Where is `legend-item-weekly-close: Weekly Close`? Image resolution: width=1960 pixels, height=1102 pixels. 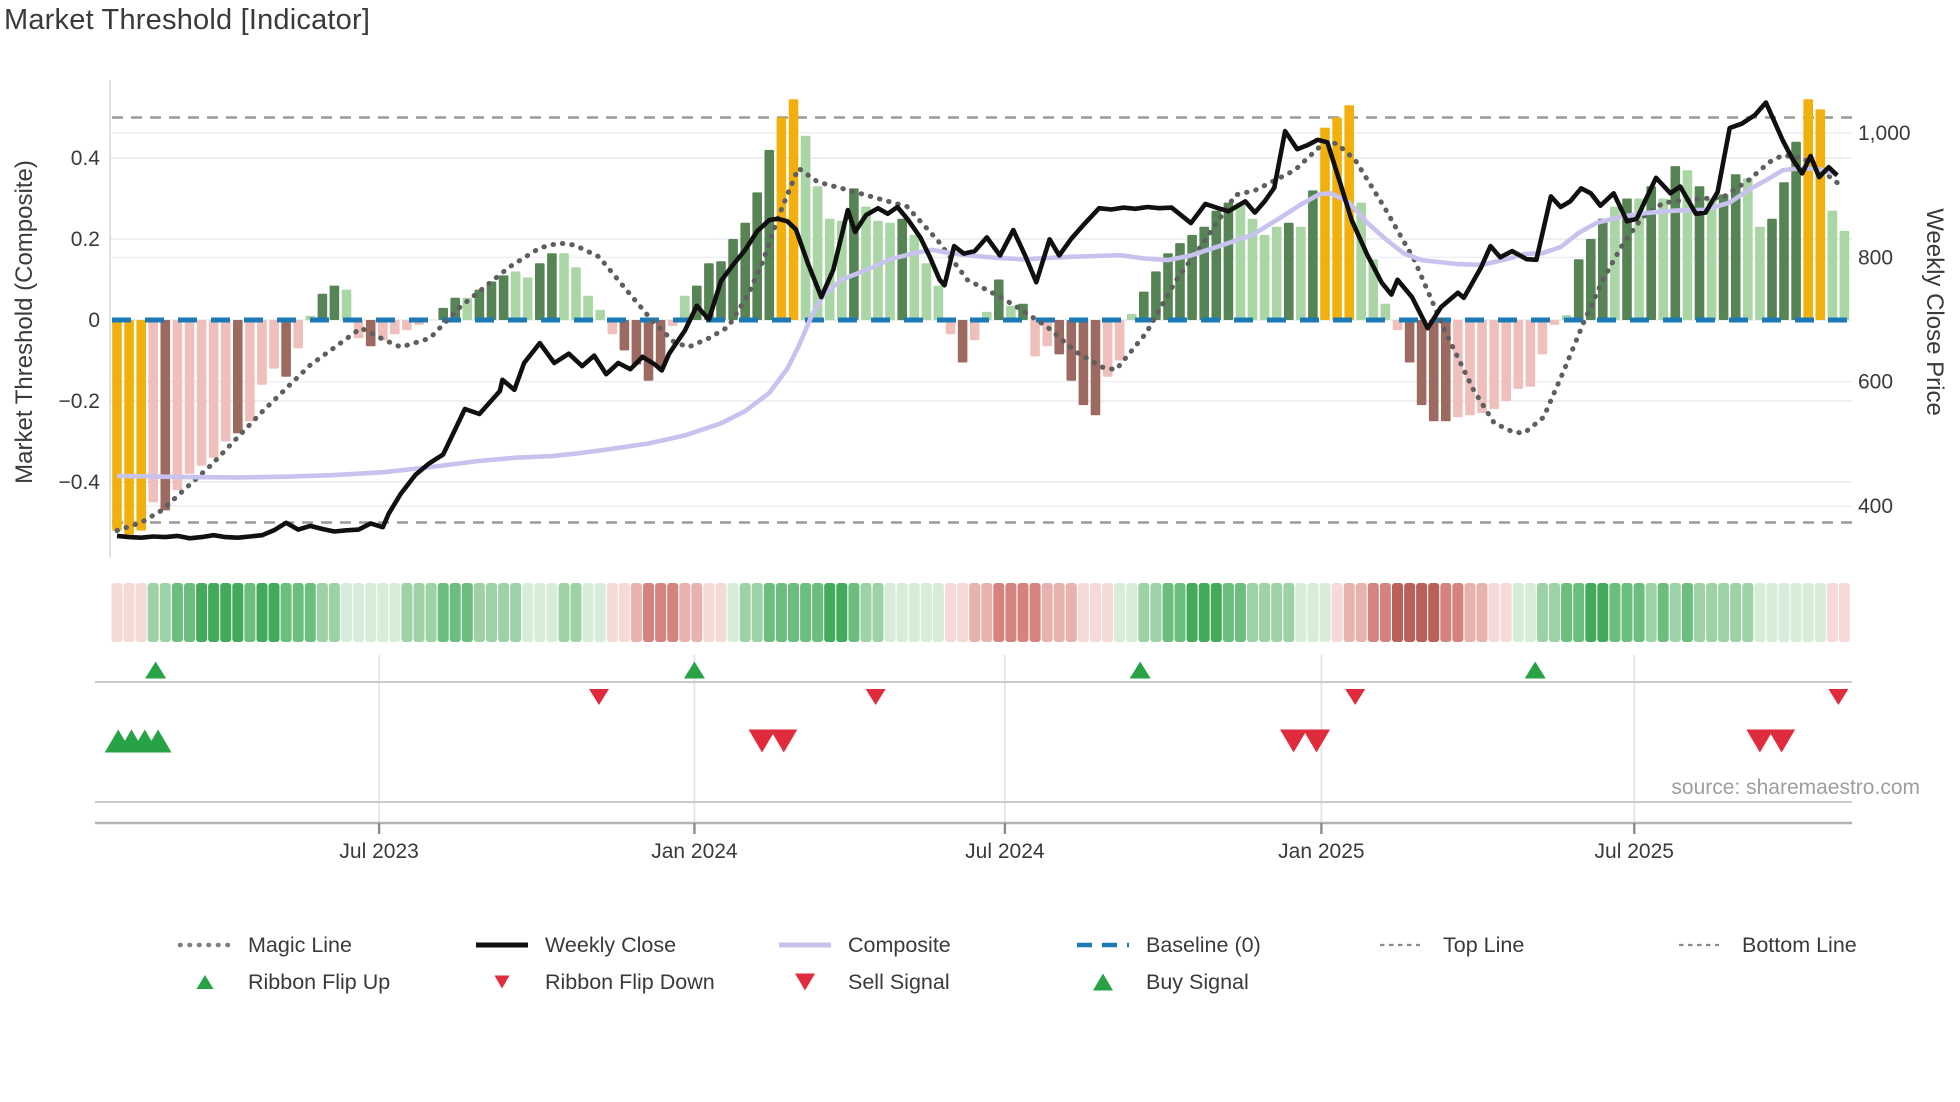
legend-item-weekly-close: Weekly Close is located at coordinates (574, 945).